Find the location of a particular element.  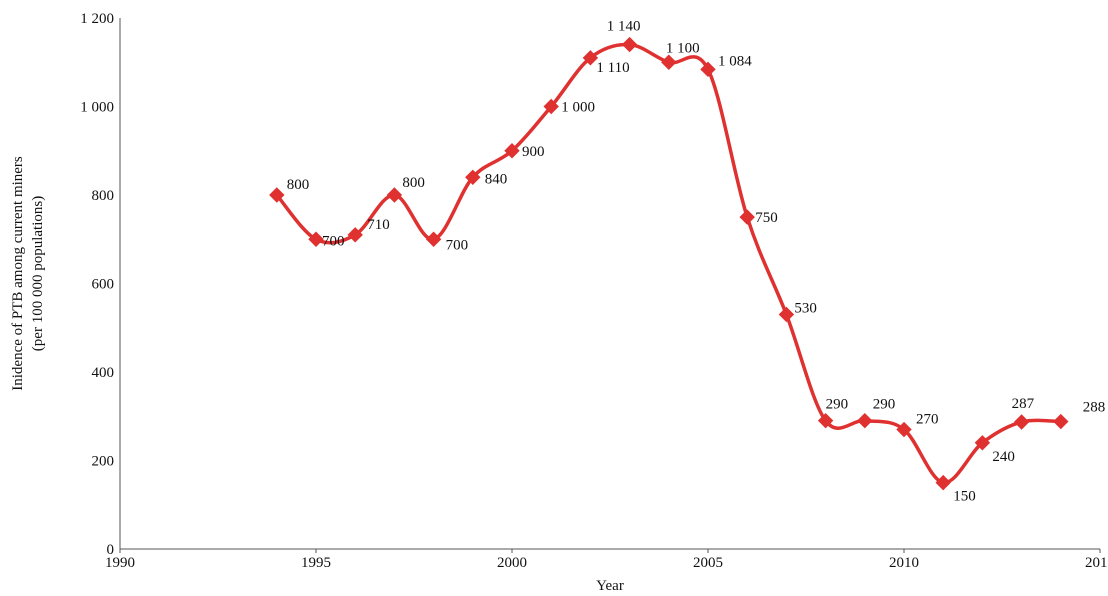

data-label: 270 is located at coordinates (927, 420).